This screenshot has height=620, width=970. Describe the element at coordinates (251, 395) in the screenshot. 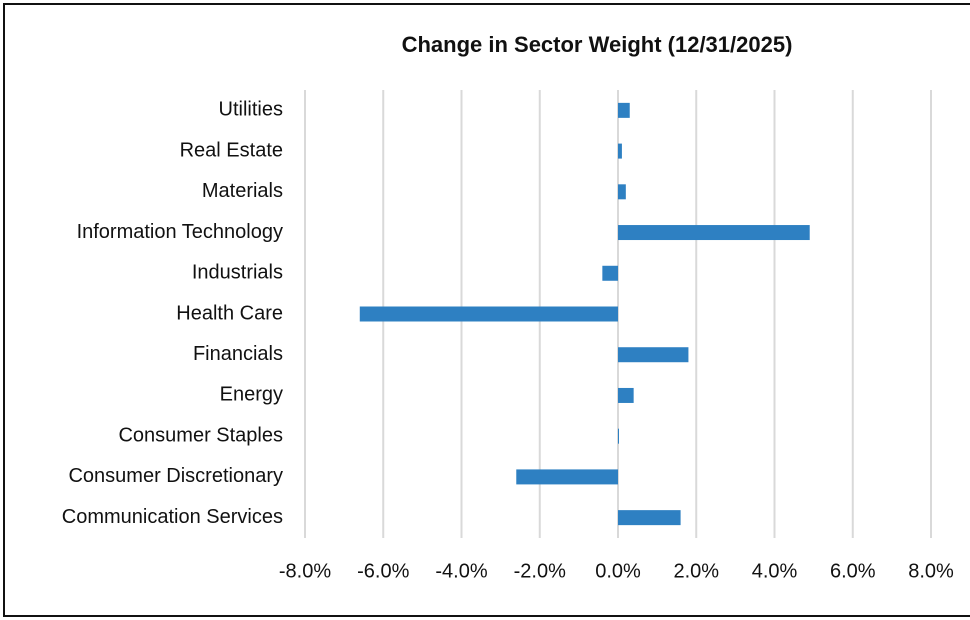

I see `y-tick-label: Energy` at that location.